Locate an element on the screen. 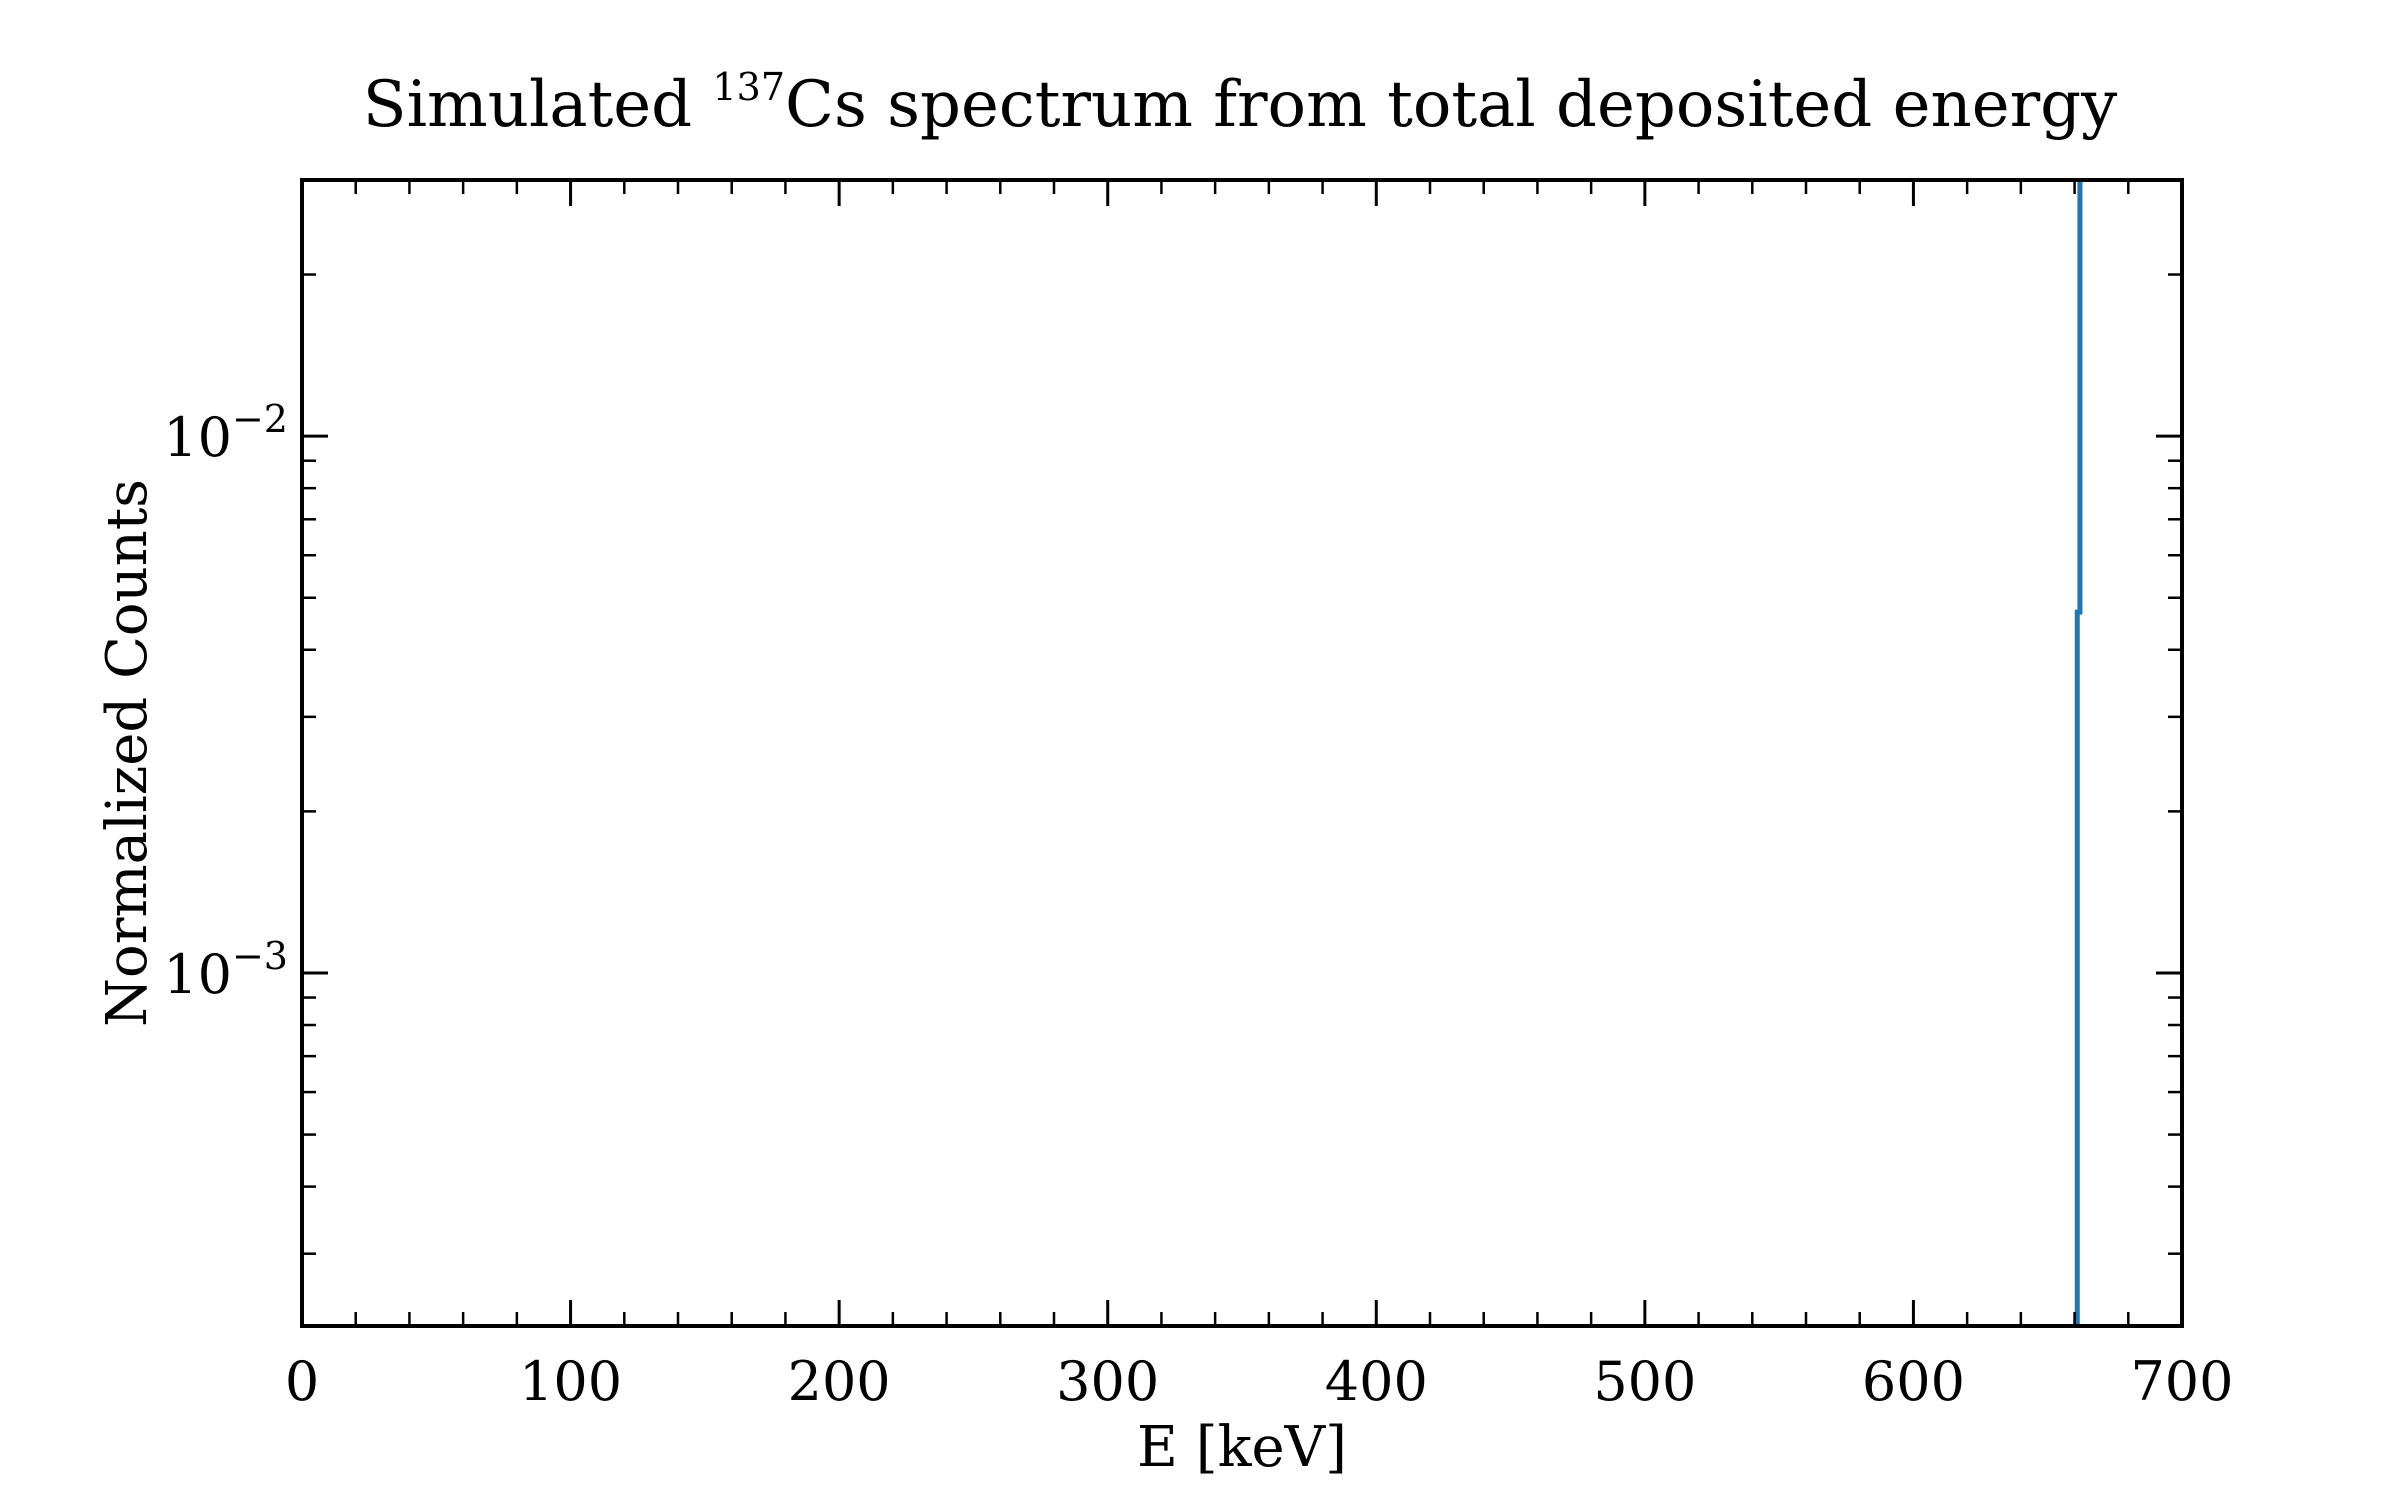  x-tick-label: 400 is located at coordinates (1376, 1381).